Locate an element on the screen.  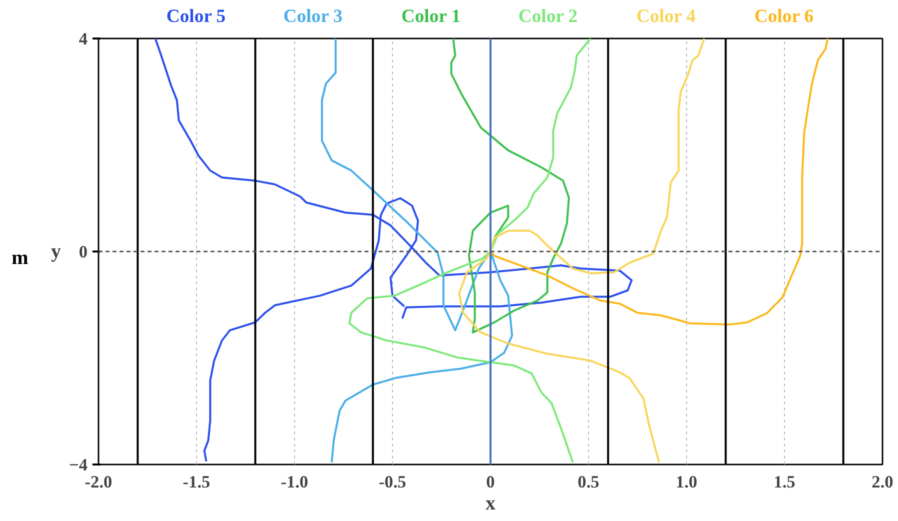
x-tick-label: -0.5 is located at coordinates (392, 482).